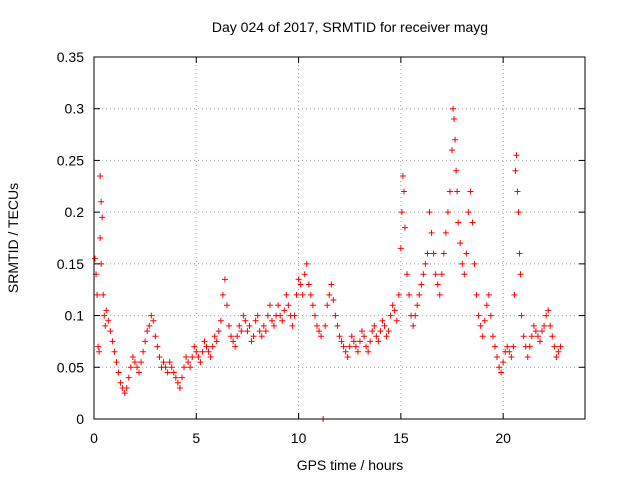  What do you see at coordinates (94, 438) in the screenshot?
I see `x-tick-label: 0` at bounding box center [94, 438].